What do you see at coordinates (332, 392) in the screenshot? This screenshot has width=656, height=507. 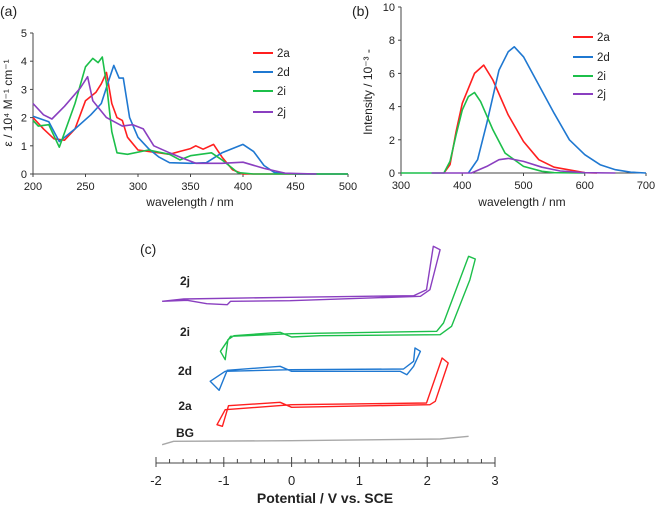 I see `cv-trace-2a` at bounding box center [332, 392].